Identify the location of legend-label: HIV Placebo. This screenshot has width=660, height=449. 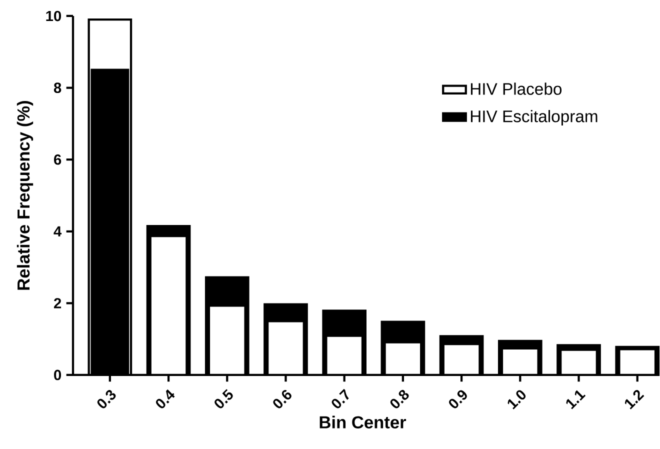
(516, 88).